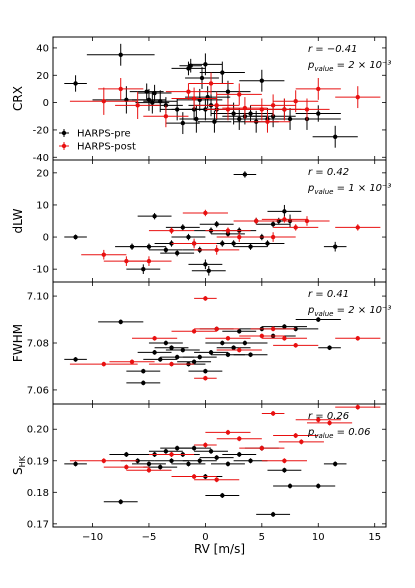  I want to click on legend-swatch-marker, so click(64, 146).